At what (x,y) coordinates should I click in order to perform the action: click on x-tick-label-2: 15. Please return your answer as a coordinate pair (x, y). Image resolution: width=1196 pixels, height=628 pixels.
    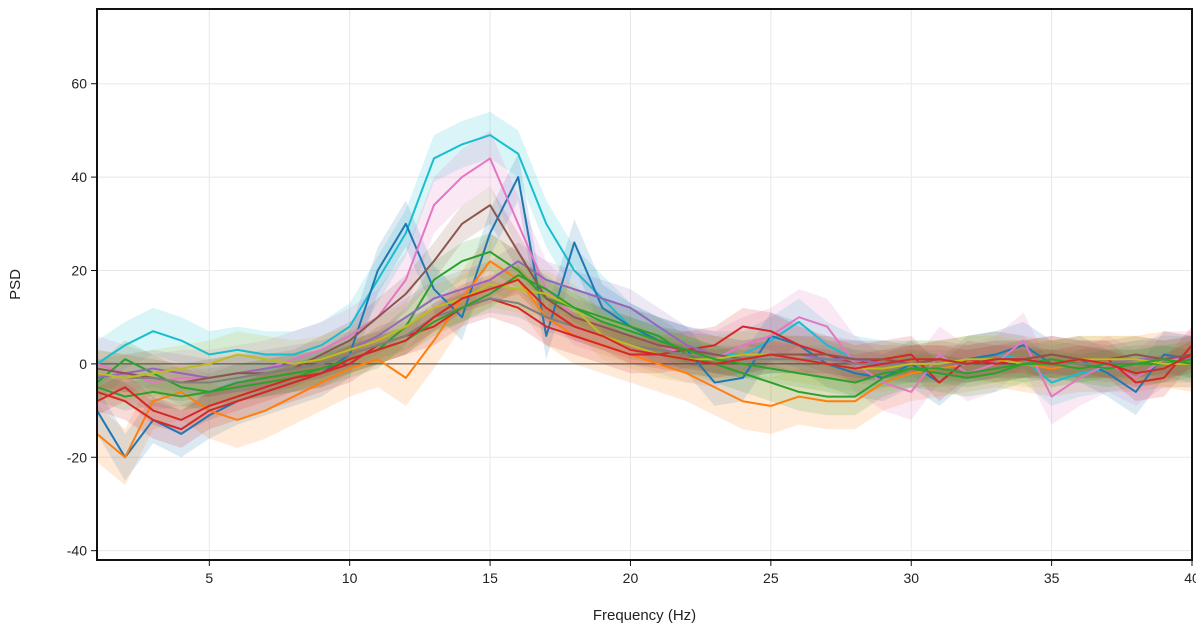
    Looking at the image, I should click on (490, 578).